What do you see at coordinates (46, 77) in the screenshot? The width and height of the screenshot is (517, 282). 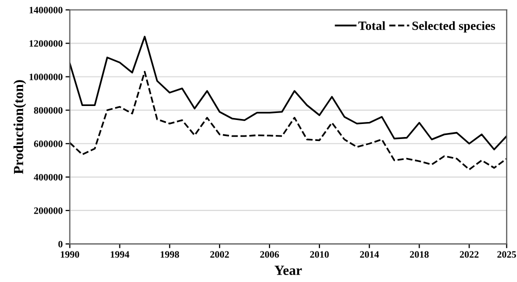 I see `y-tick-label: 1000000` at bounding box center [46, 77].